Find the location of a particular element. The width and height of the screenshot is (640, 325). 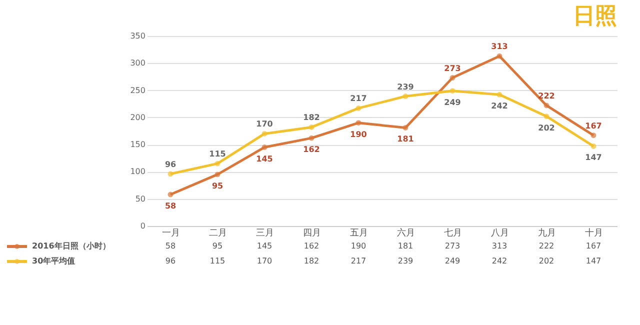

annotation: 249 is located at coordinates (453, 102).